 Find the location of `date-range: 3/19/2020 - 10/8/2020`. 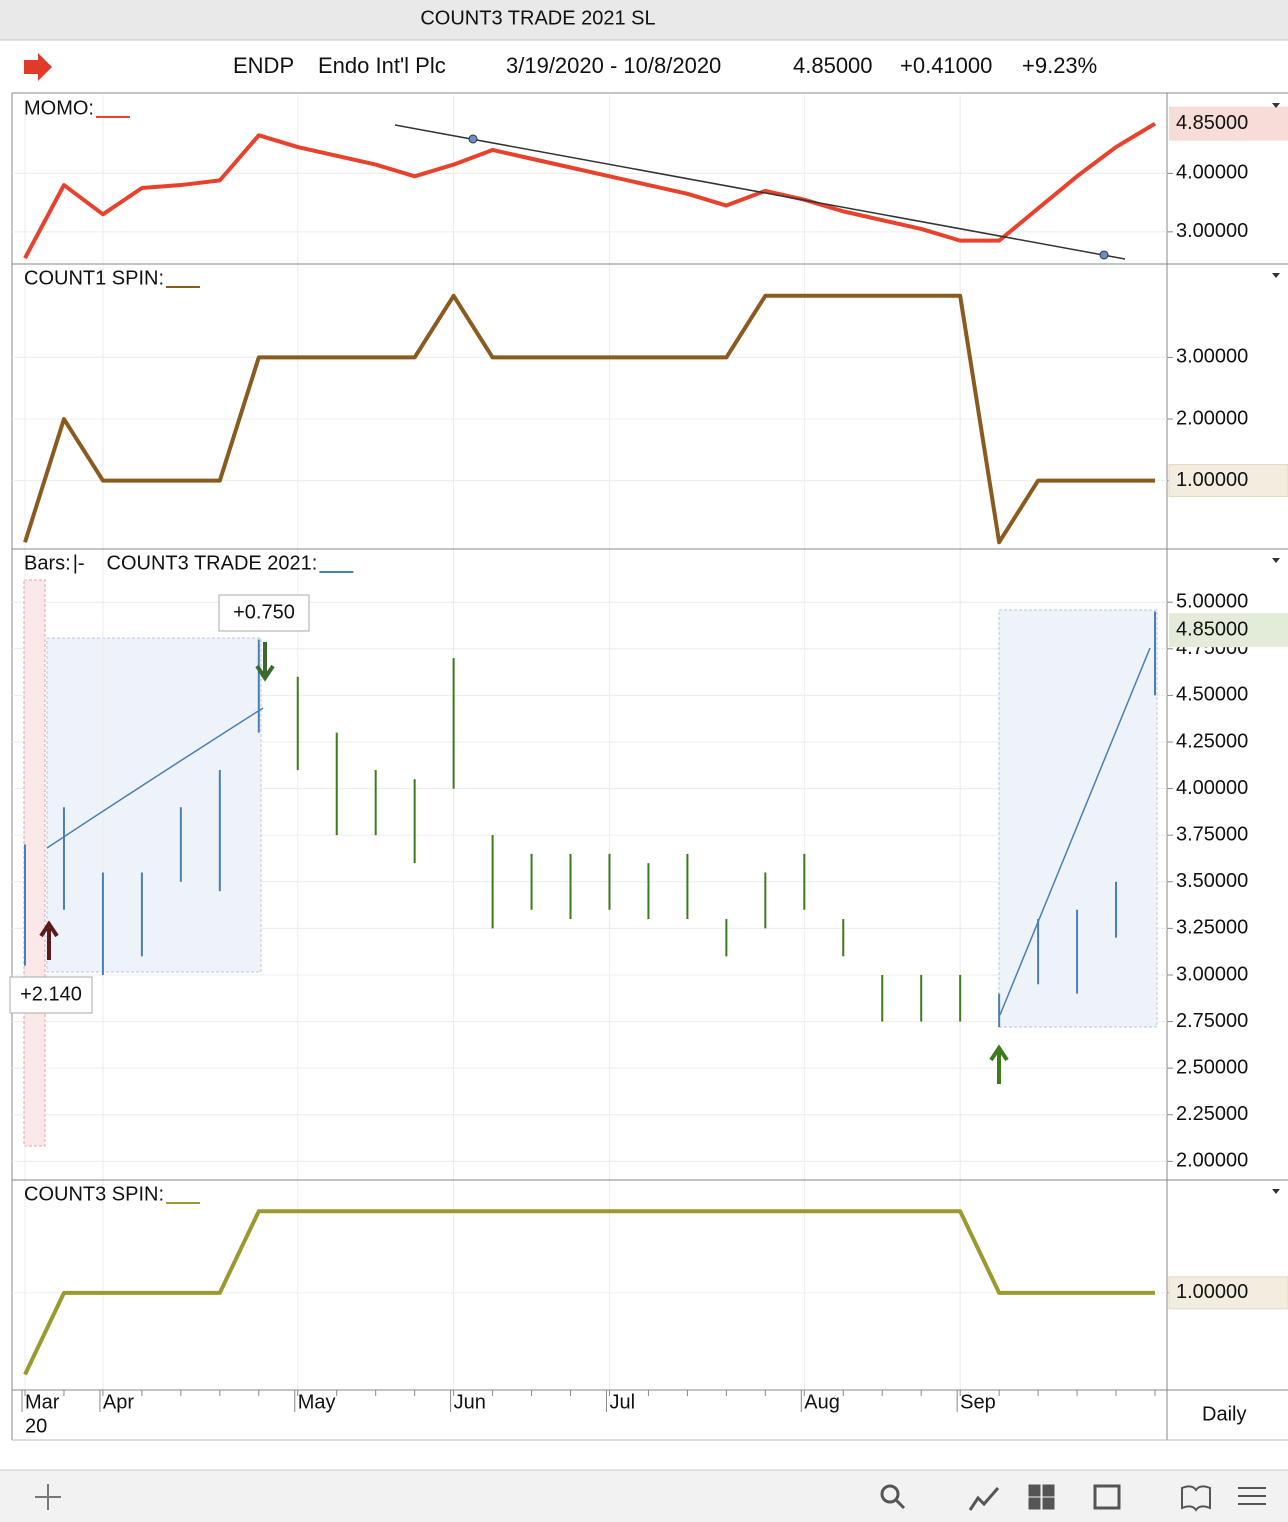

date-range: 3/19/2020 - 10/8/2020 is located at coordinates (613, 65).